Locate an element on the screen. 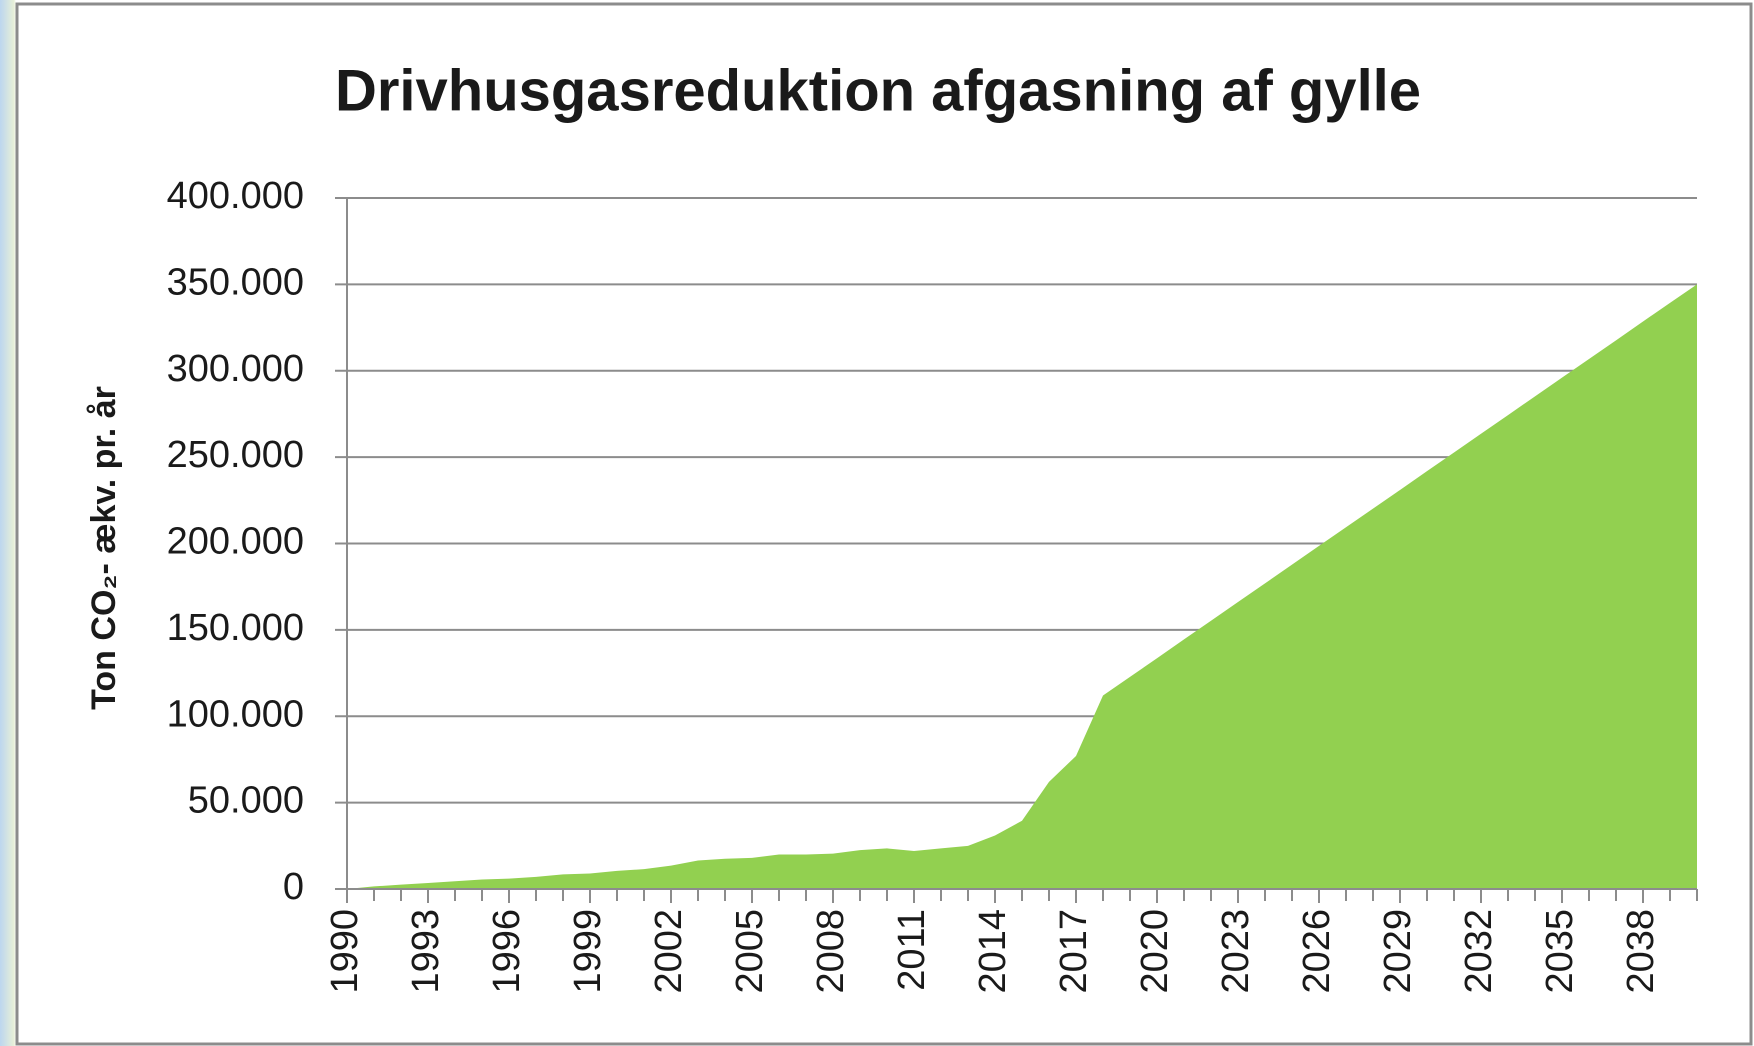 The image size is (1754, 1046). y-tick-label: 250.000 is located at coordinates (235, 455).